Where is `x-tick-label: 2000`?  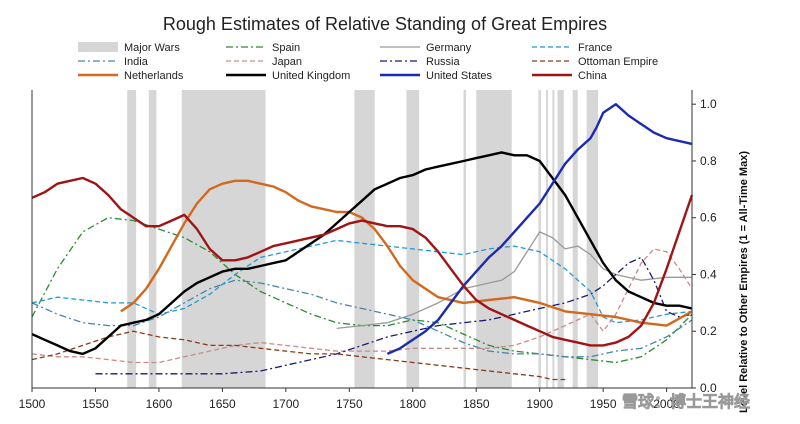
x-tick-label: 2000 is located at coordinates (666, 404).